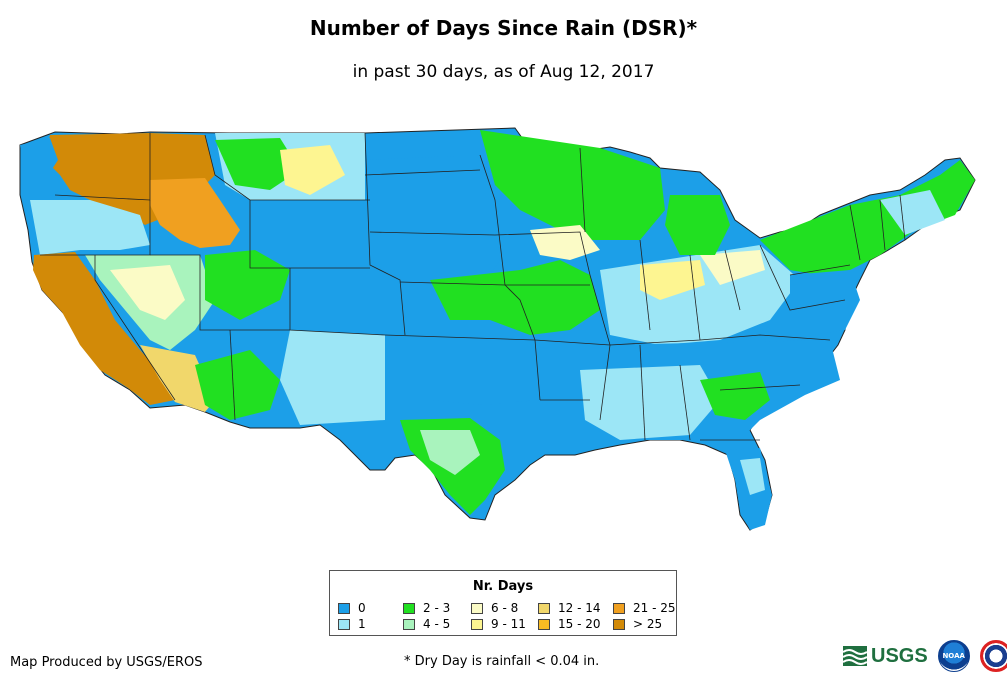 This screenshot has height=691, width=1007. Describe the element at coordinates (565, 242) in the screenshot. I see `region-mn-yellow` at that location.